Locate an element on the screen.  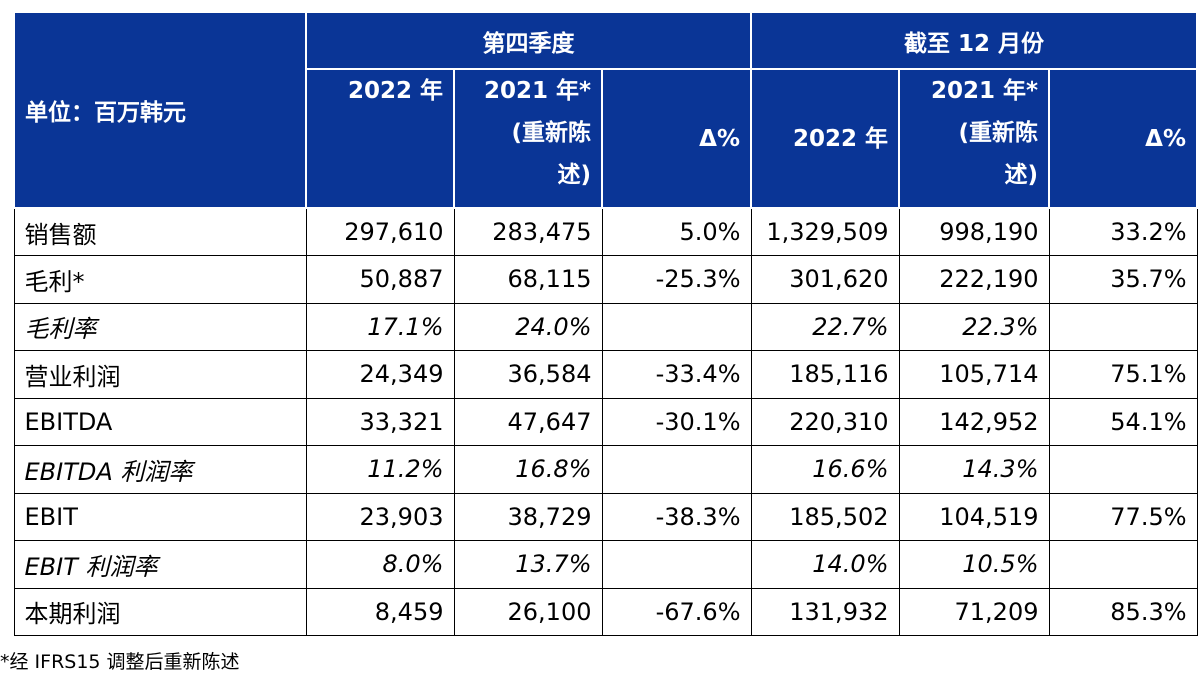
cell-q4-2022: 33,321 is located at coordinates (380, 421).